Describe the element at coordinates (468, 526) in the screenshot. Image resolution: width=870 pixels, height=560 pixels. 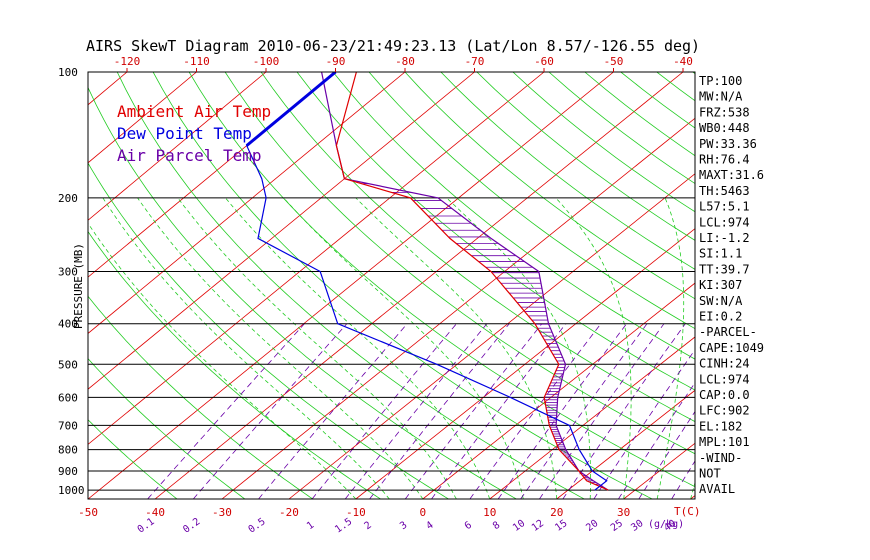
I see `mixing-ratio-tick-label: 6` at that location.